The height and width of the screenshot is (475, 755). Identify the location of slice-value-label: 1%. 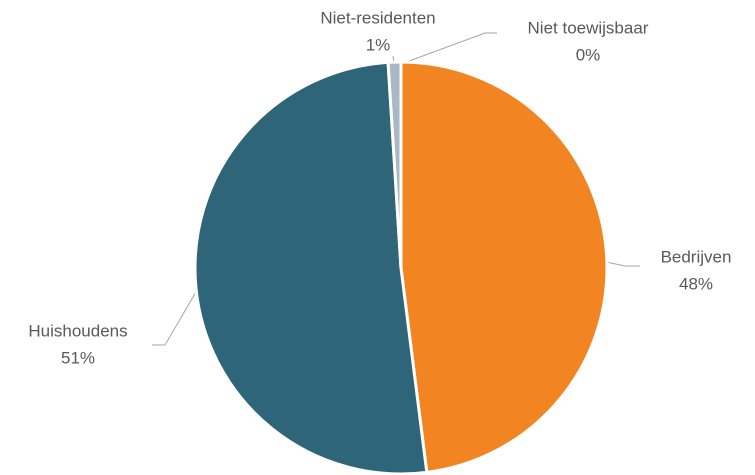
(378, 44).